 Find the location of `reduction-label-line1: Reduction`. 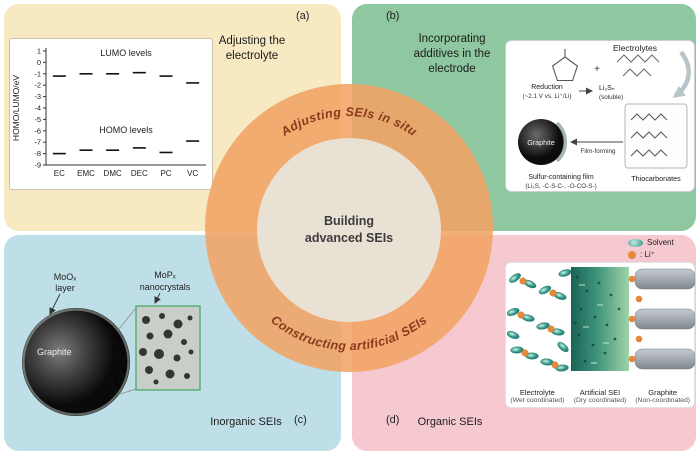

reduction-label-line1: Reduction is located at coordinates (547, 87).